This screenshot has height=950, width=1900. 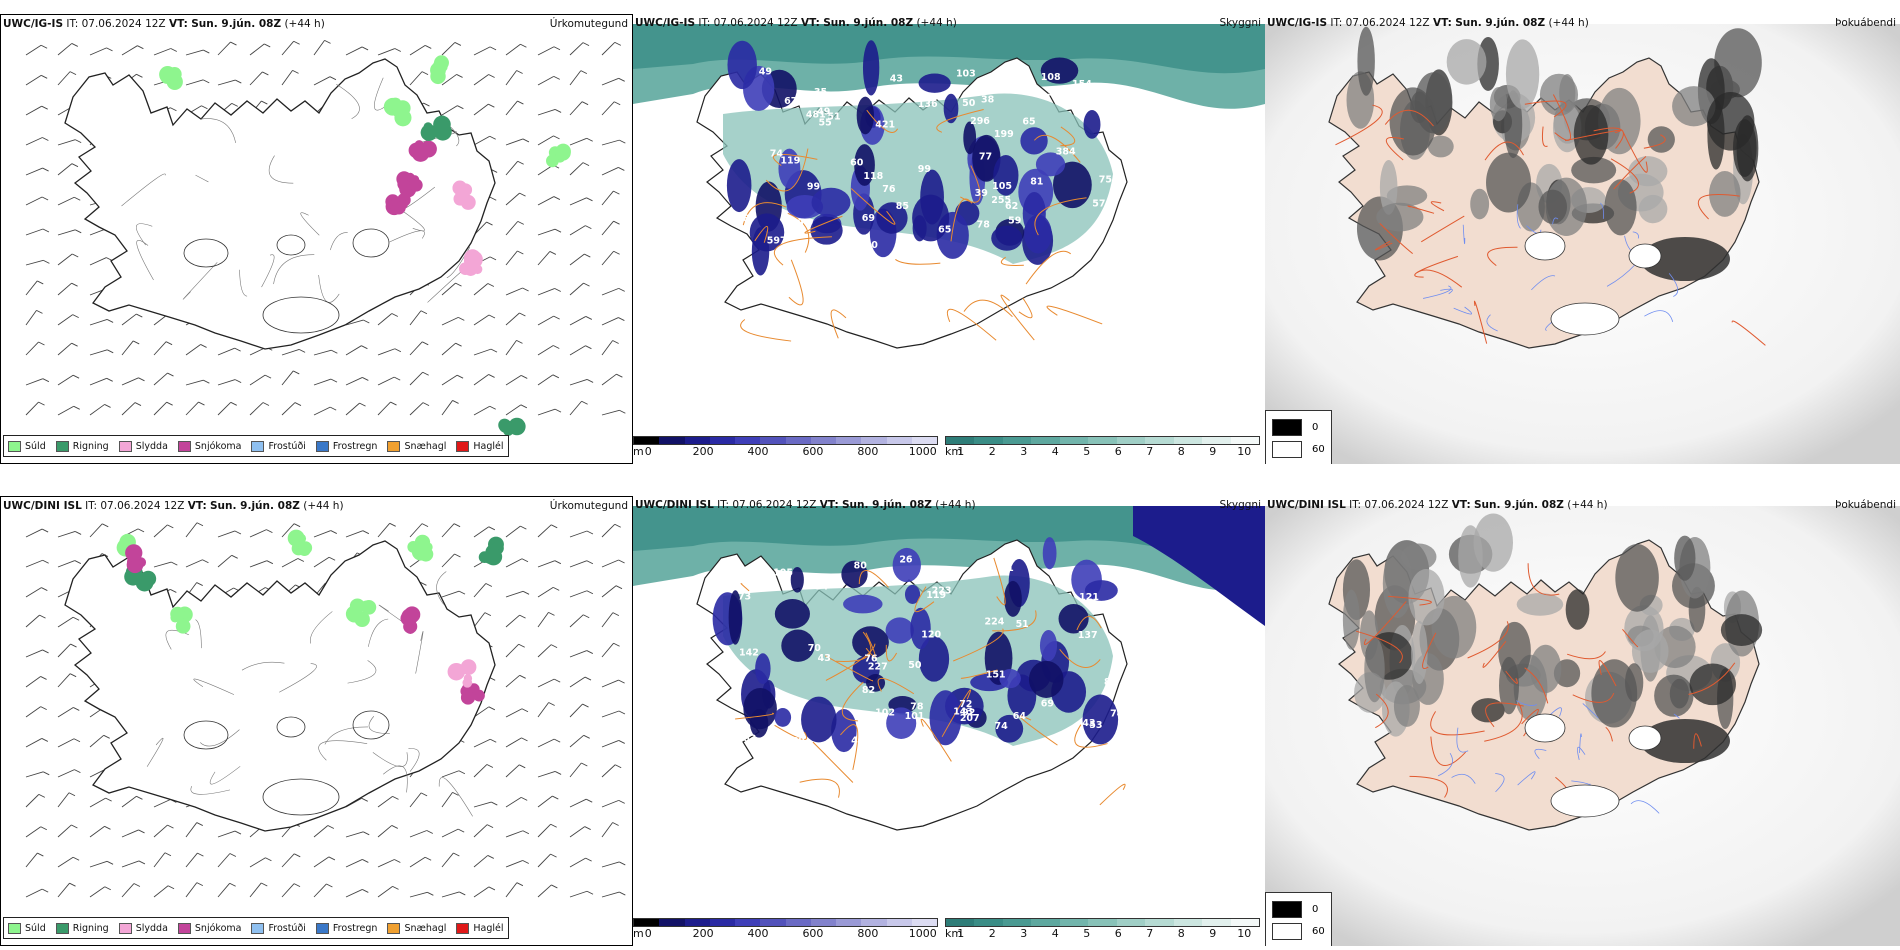 What do you see at coordinates (1318, 931) in the screenshot?
I see `fog-legend-label: 60` at bounding box center [1318, 931].